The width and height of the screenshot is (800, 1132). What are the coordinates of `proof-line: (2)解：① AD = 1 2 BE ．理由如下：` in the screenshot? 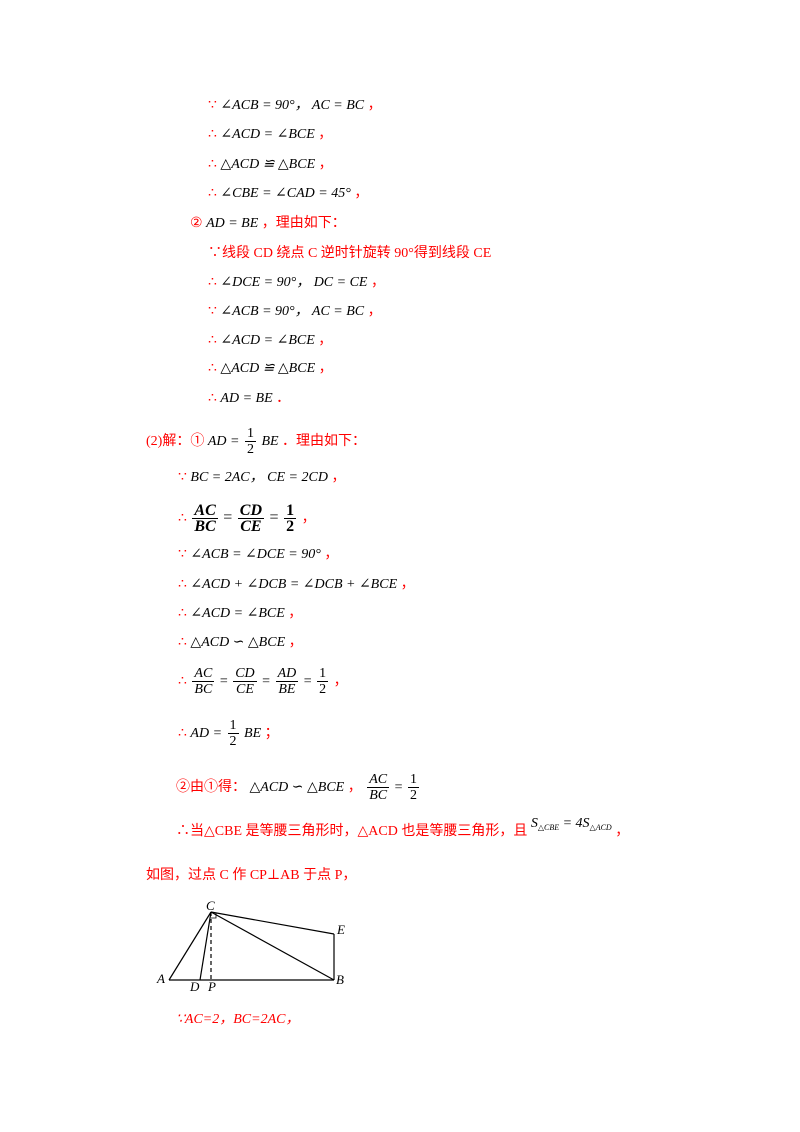 It's located at (256, 442).